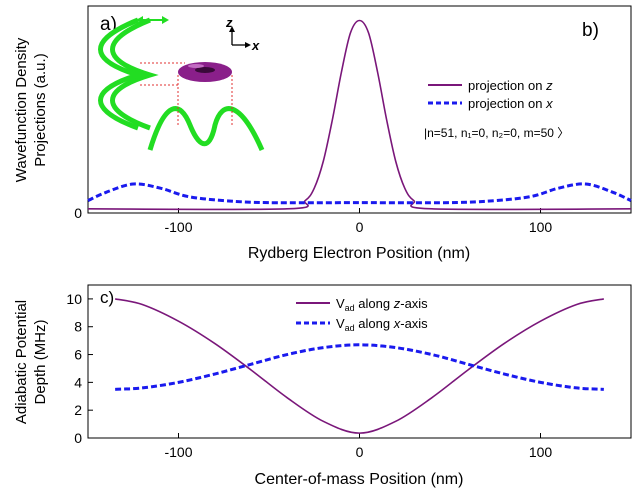  I want to click on y-tick-label: 6, so click(78, 355).